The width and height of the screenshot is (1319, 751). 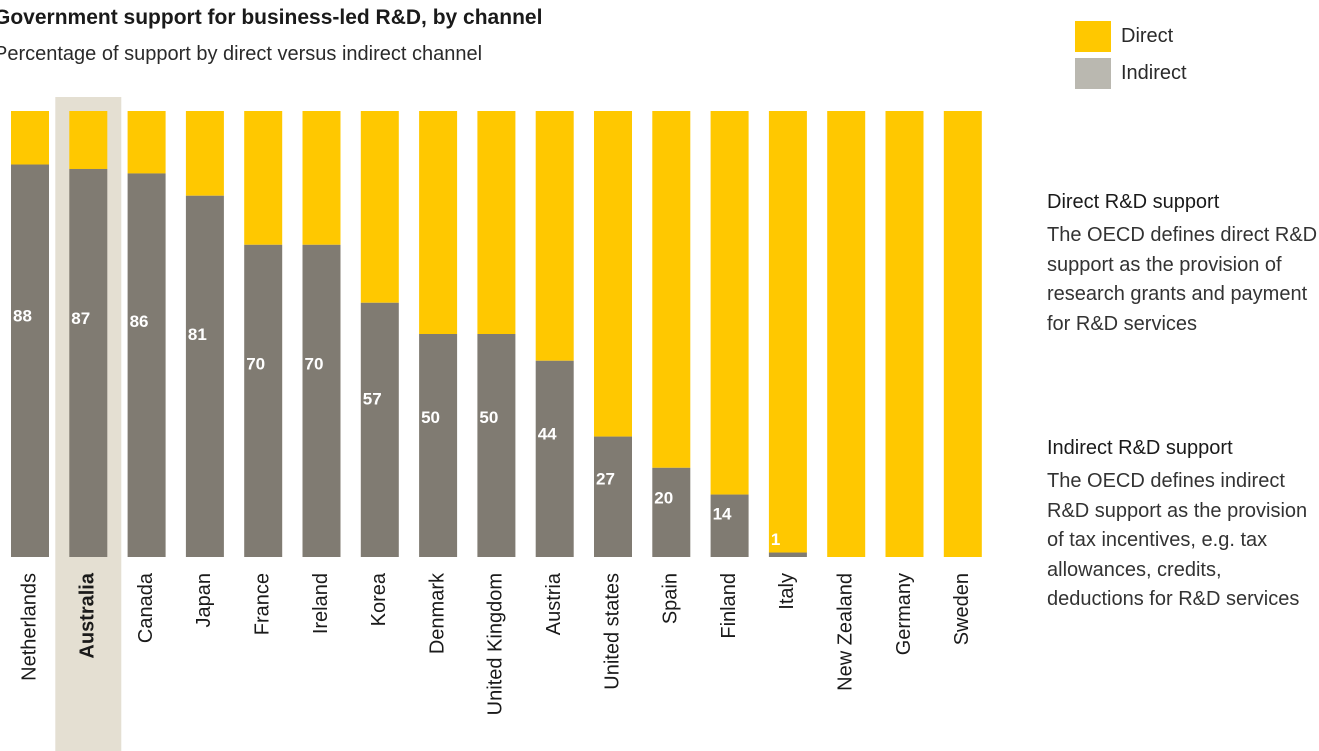 I want to click on data-label-japan: 81, so click(x=197, y=334).